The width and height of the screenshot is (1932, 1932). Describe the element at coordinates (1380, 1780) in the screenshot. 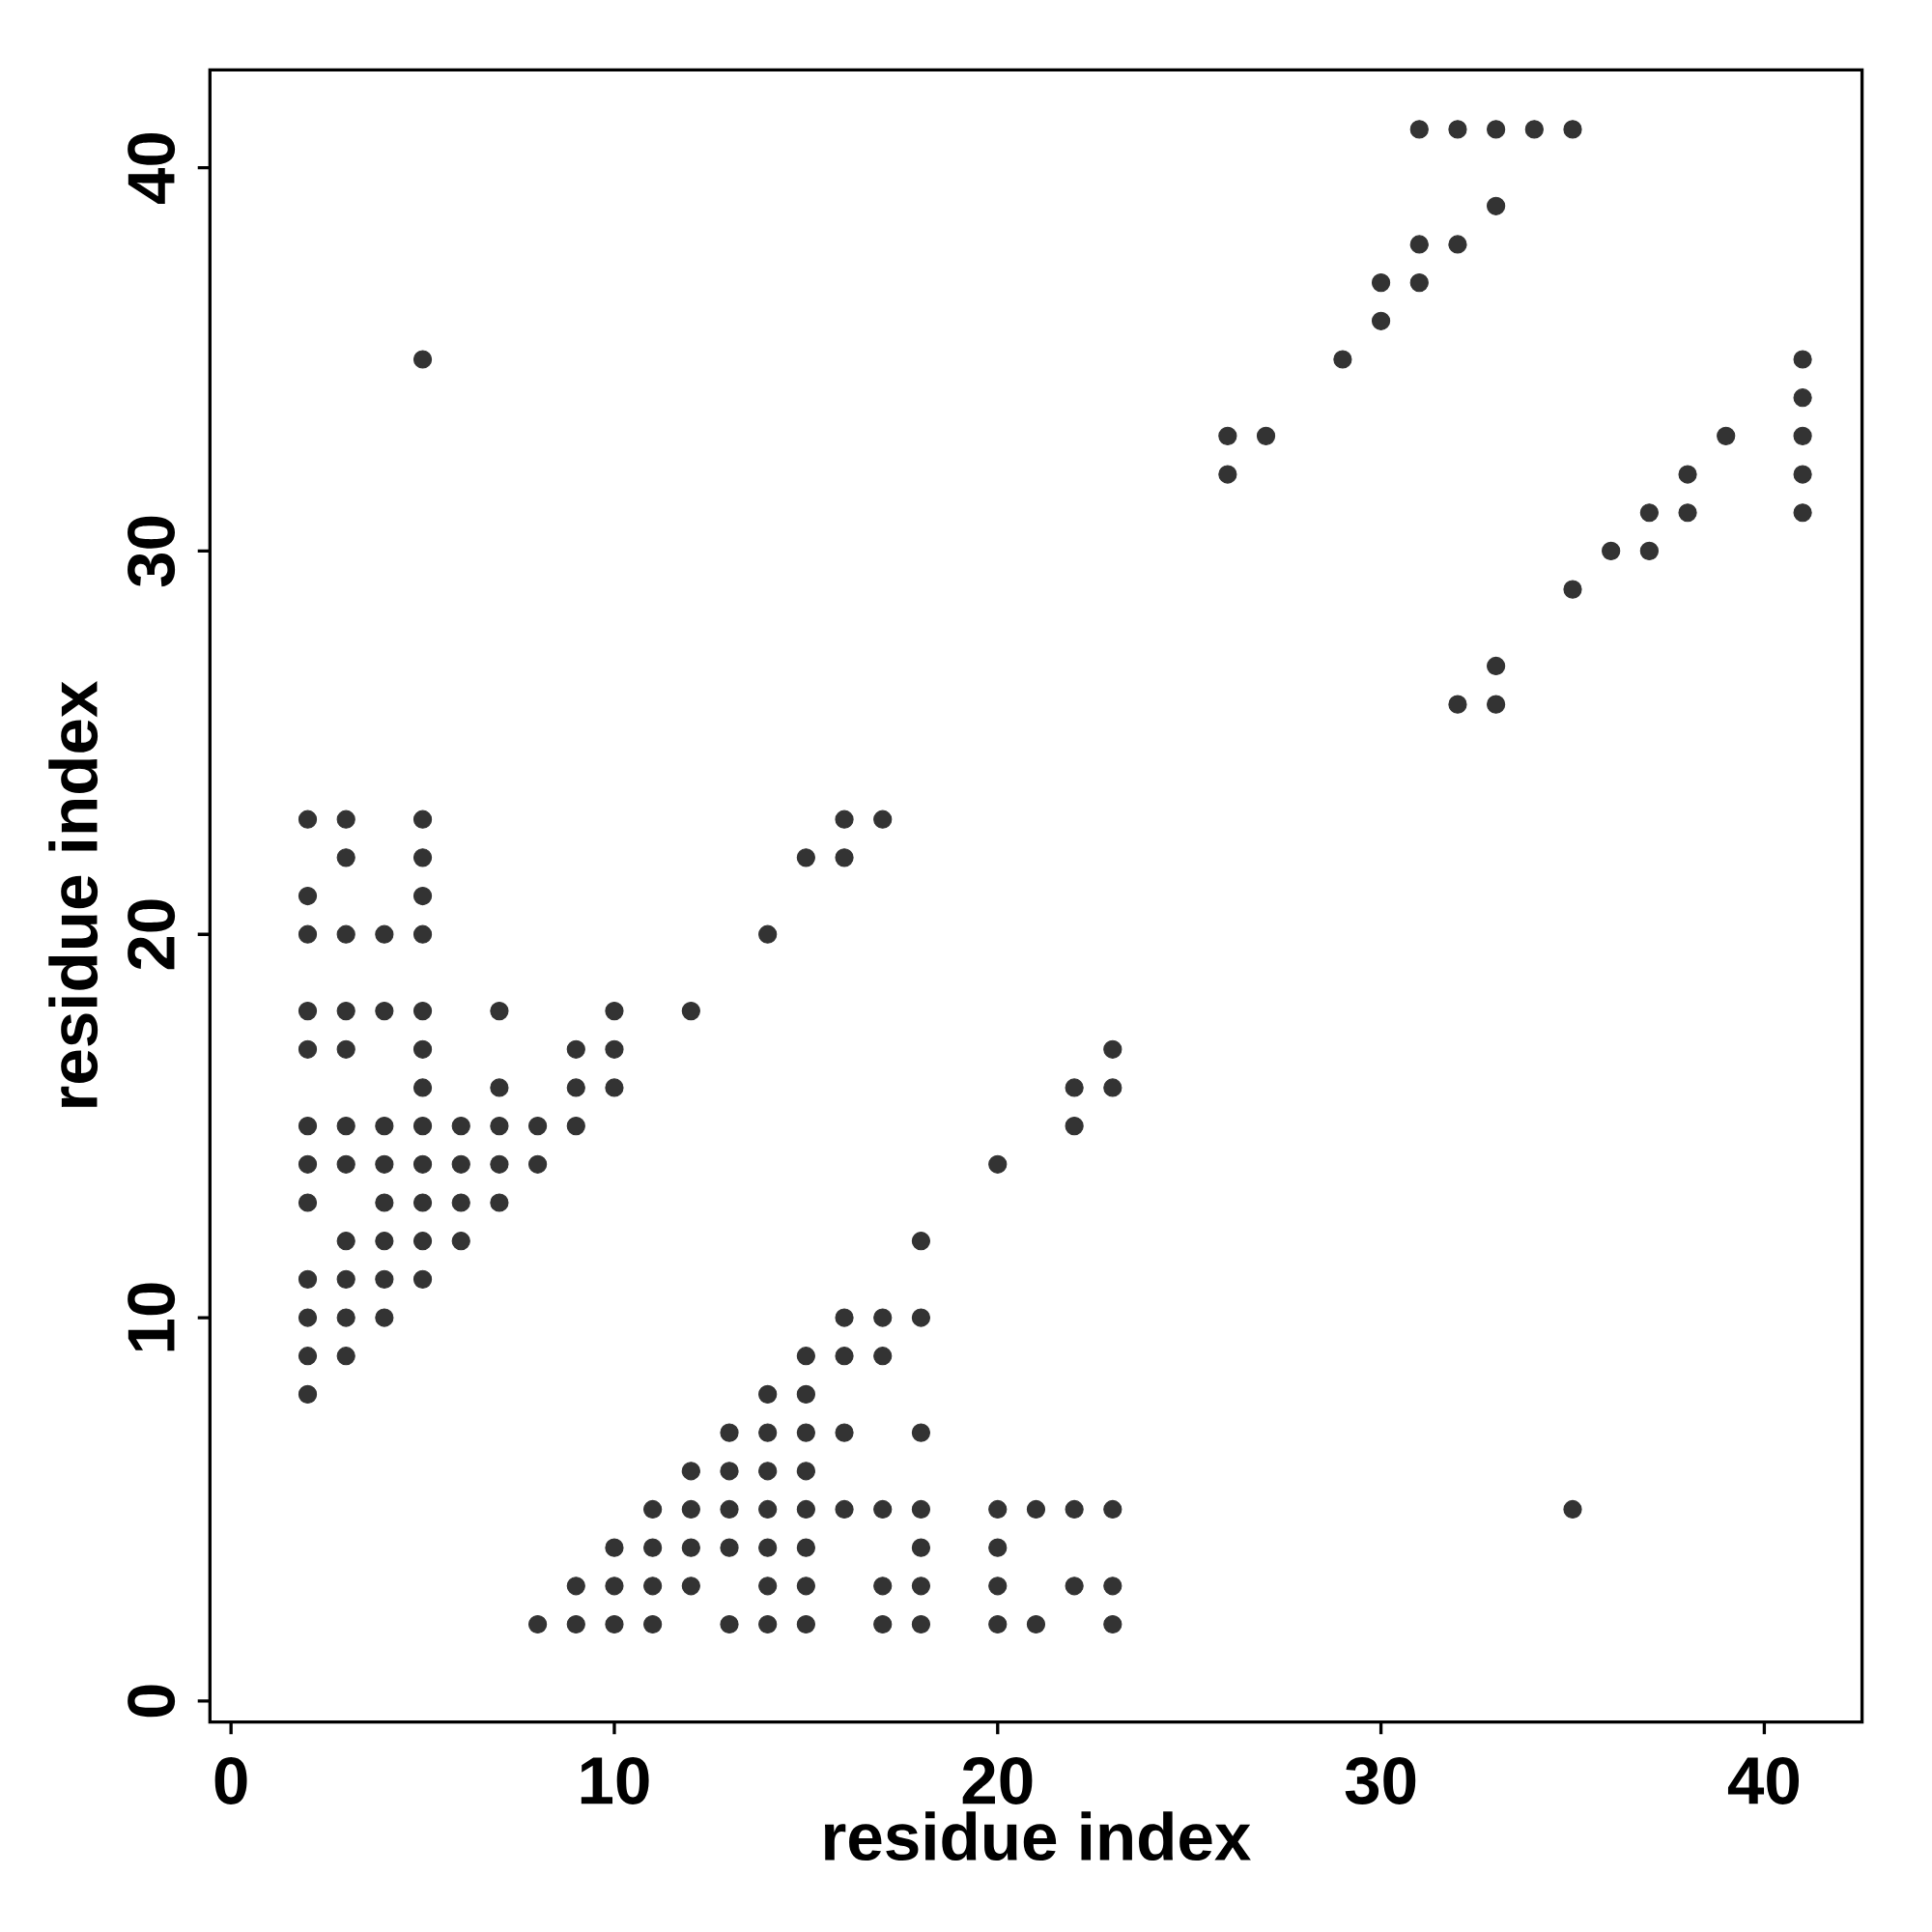

I see `x-tick-label: 30` at that location.